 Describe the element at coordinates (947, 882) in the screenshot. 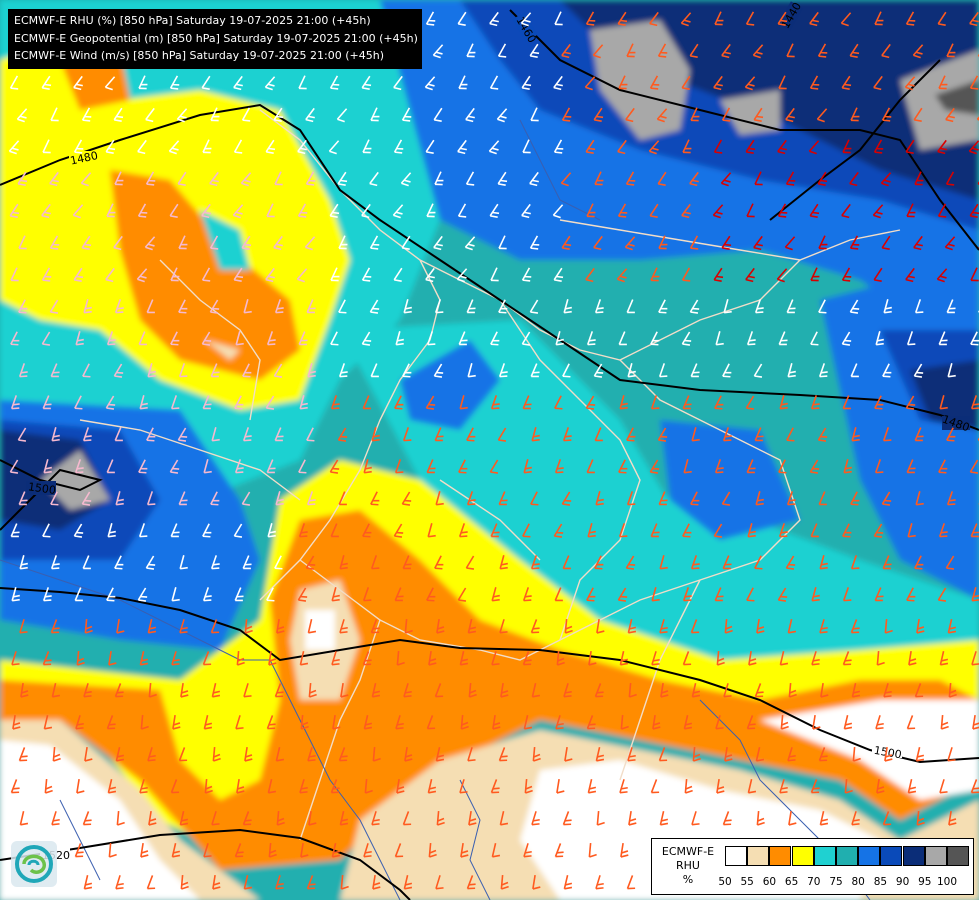

I see `legend-tick-label: 100` at that location.